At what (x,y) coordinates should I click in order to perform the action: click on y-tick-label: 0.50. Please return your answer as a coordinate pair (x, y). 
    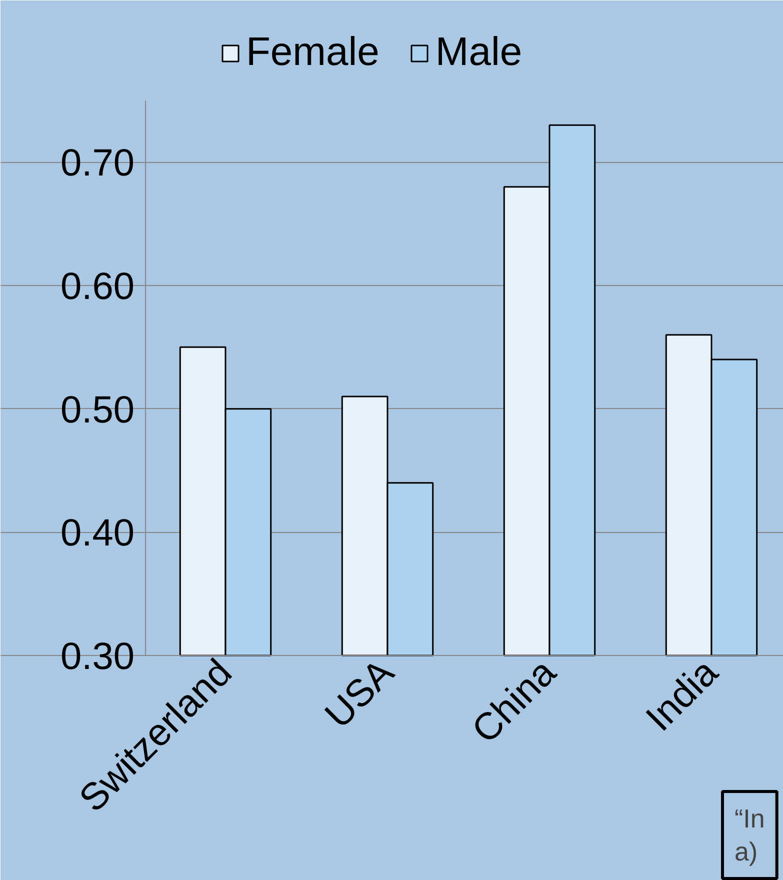
    Looking at the image, I should click on (97, 410).